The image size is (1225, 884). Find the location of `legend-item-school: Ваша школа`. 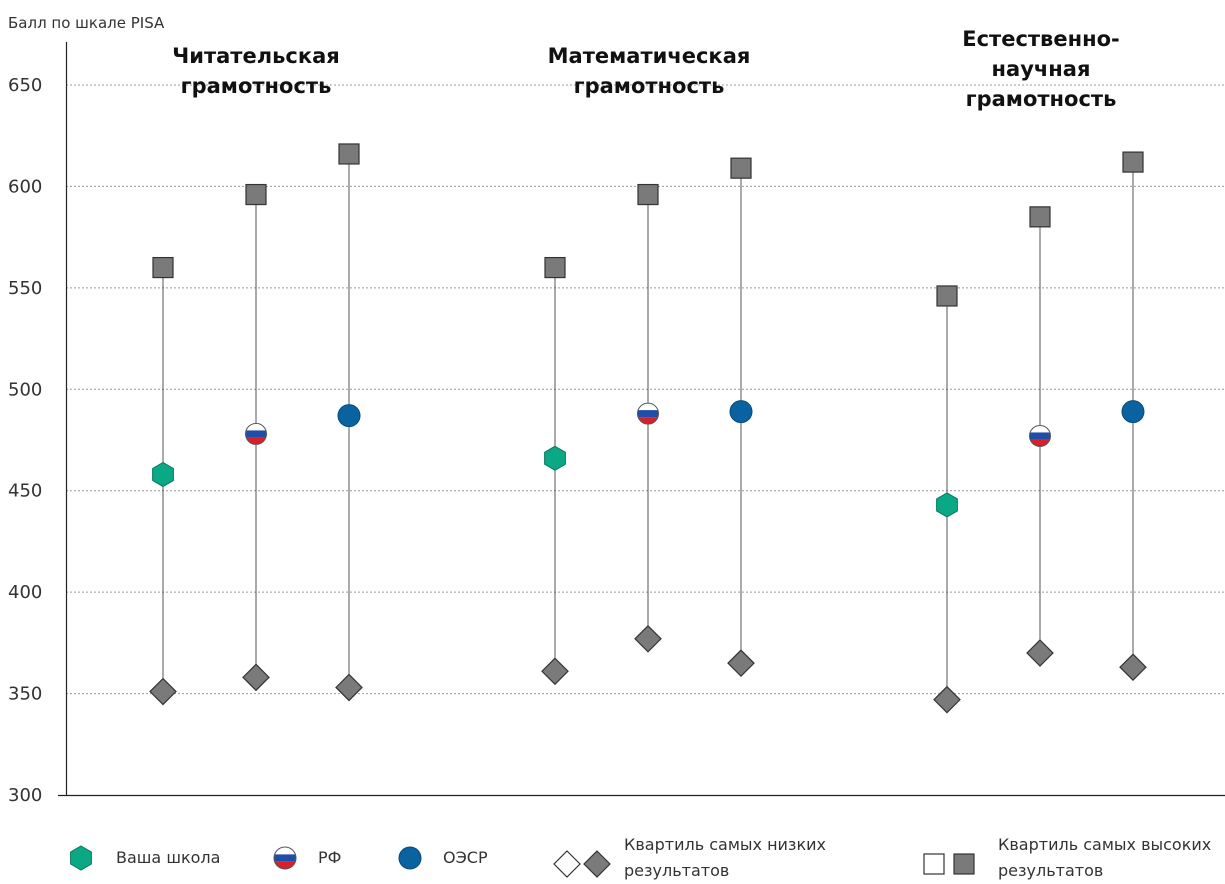

legend-item-school: Ваша школа is located at coordinates (144, 858).